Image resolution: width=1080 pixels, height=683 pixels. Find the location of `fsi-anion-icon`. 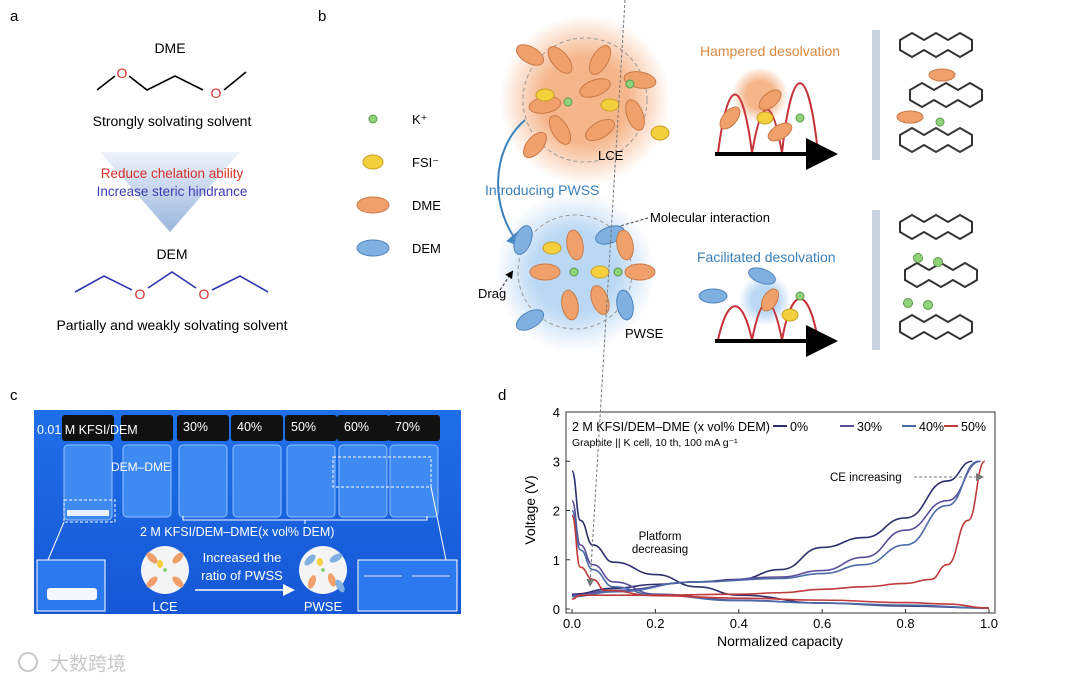

fsi-anion-icon is located at coordinates (373, 162).